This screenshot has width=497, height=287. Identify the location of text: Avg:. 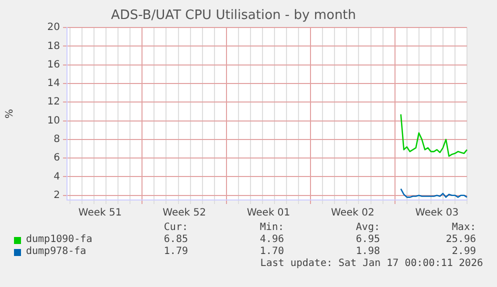
(368, 227).